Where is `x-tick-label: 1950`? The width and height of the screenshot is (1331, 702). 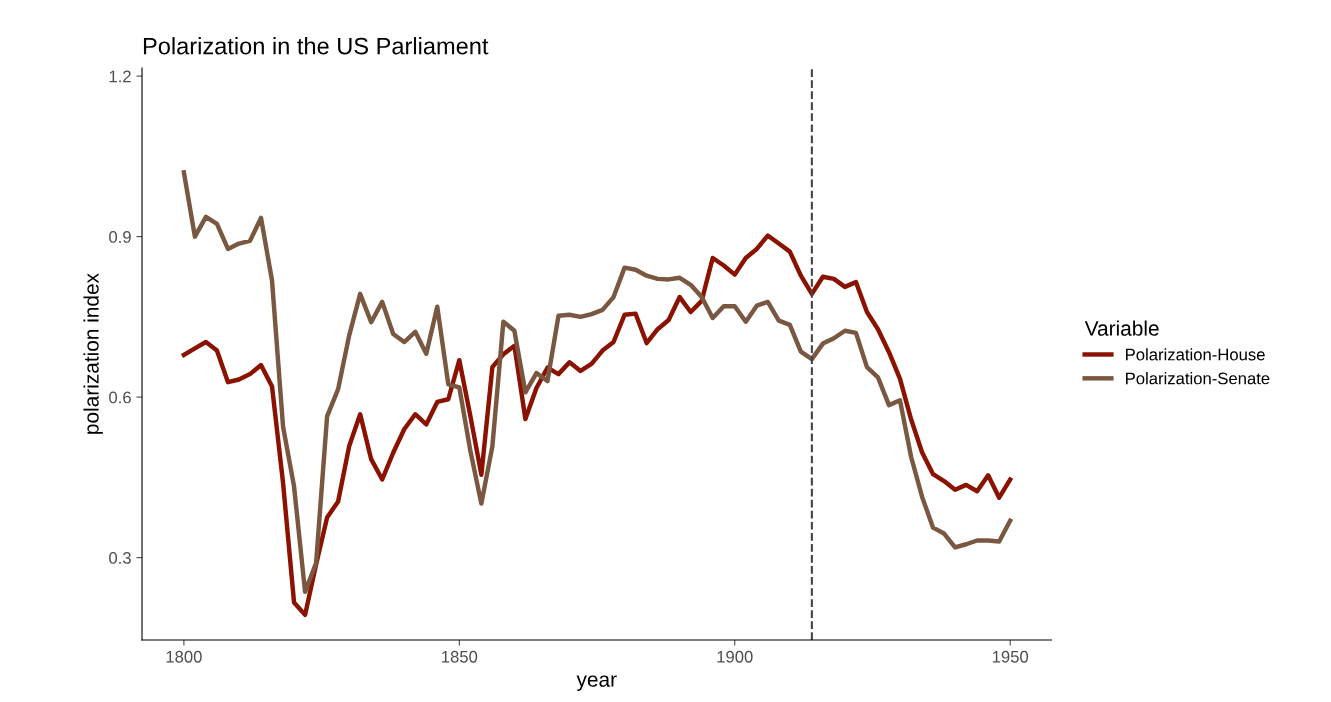
x-tick-label: 1950 is located at coordinates (1010, 656).